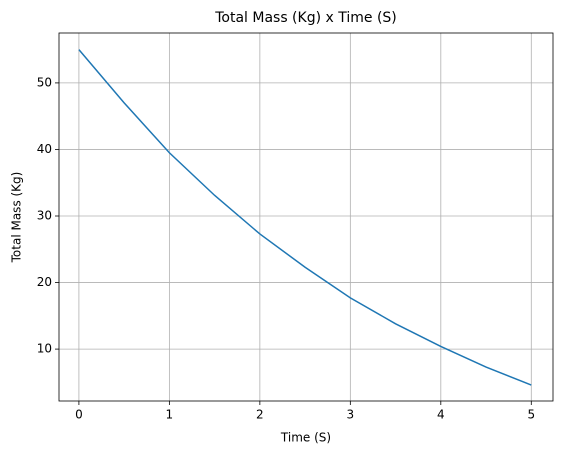  What do you see at coordinates (44, 149) in the screenshot?
I see `y-tick-label: 40` at bounding box center [44, 149].